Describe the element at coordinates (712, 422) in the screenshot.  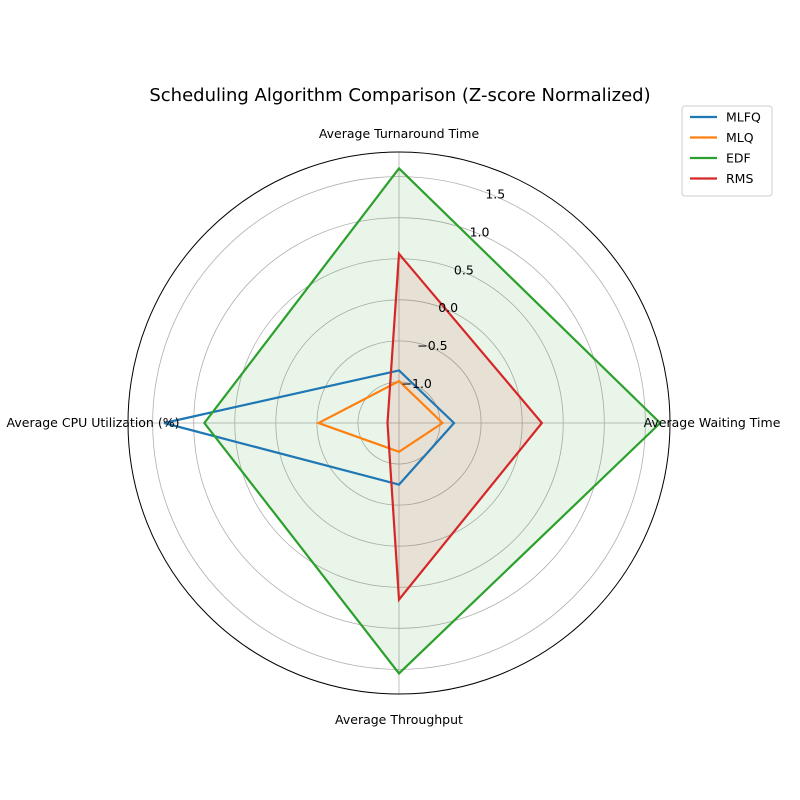
I see `axis-label: Average Waiting Time` at that location.